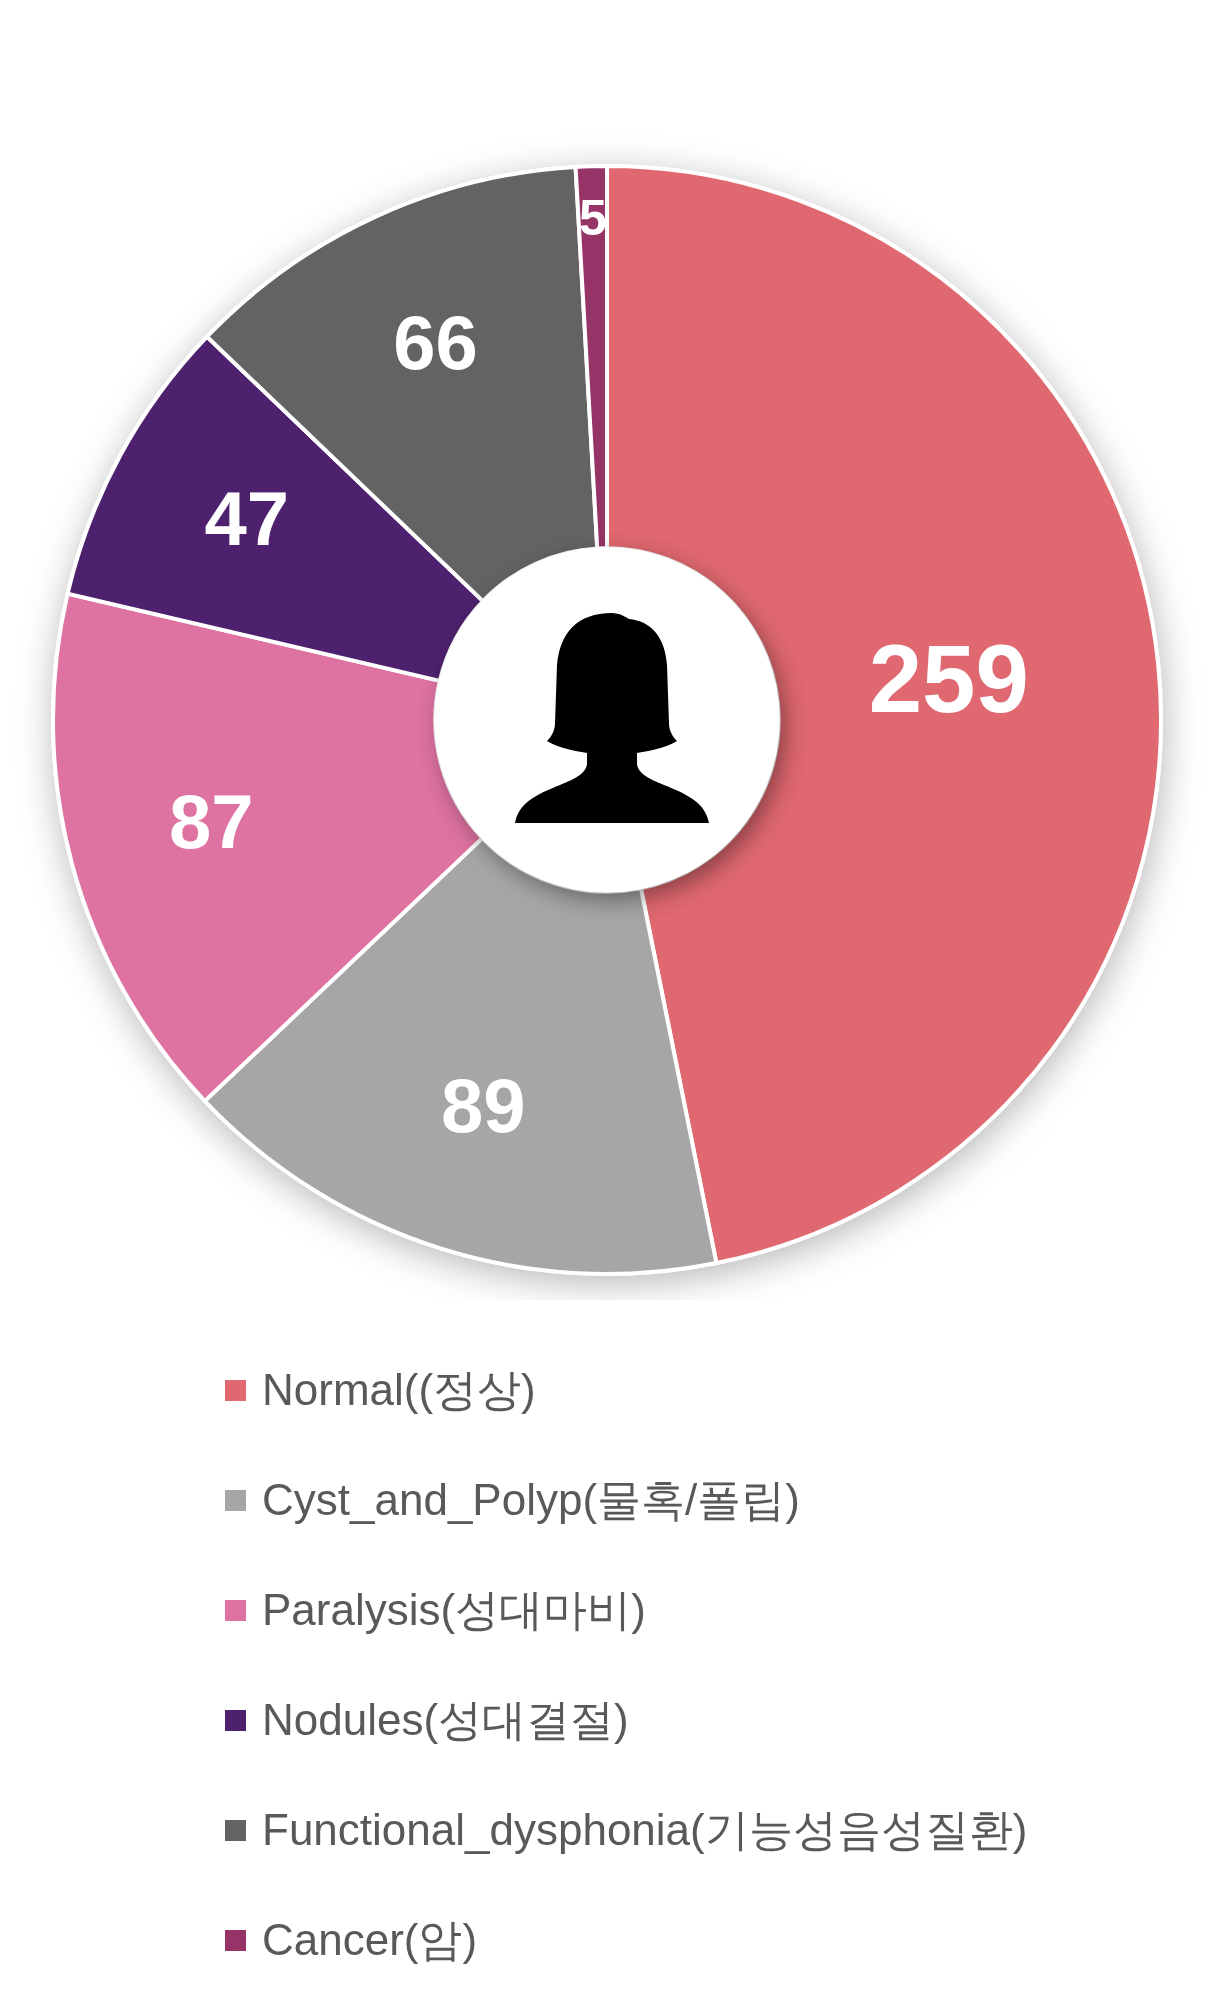 The height and width of the screenshot is (1991, 1214). Describe the element at coordinates (531, 1499) in the screenshot. I see `legend-label: Cyst_and_Polyp(물혹/폴립)` at that location.